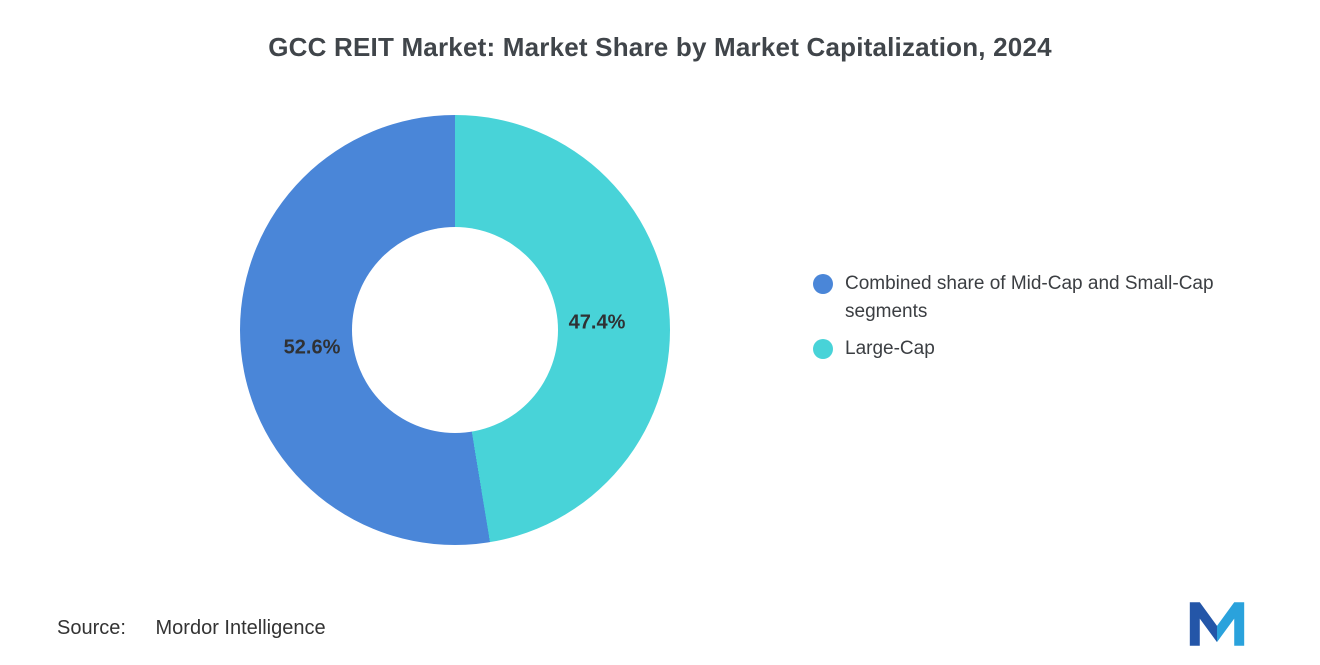  I want to click on legend-label-large-cap: Large-Cap, so click(890, 348).